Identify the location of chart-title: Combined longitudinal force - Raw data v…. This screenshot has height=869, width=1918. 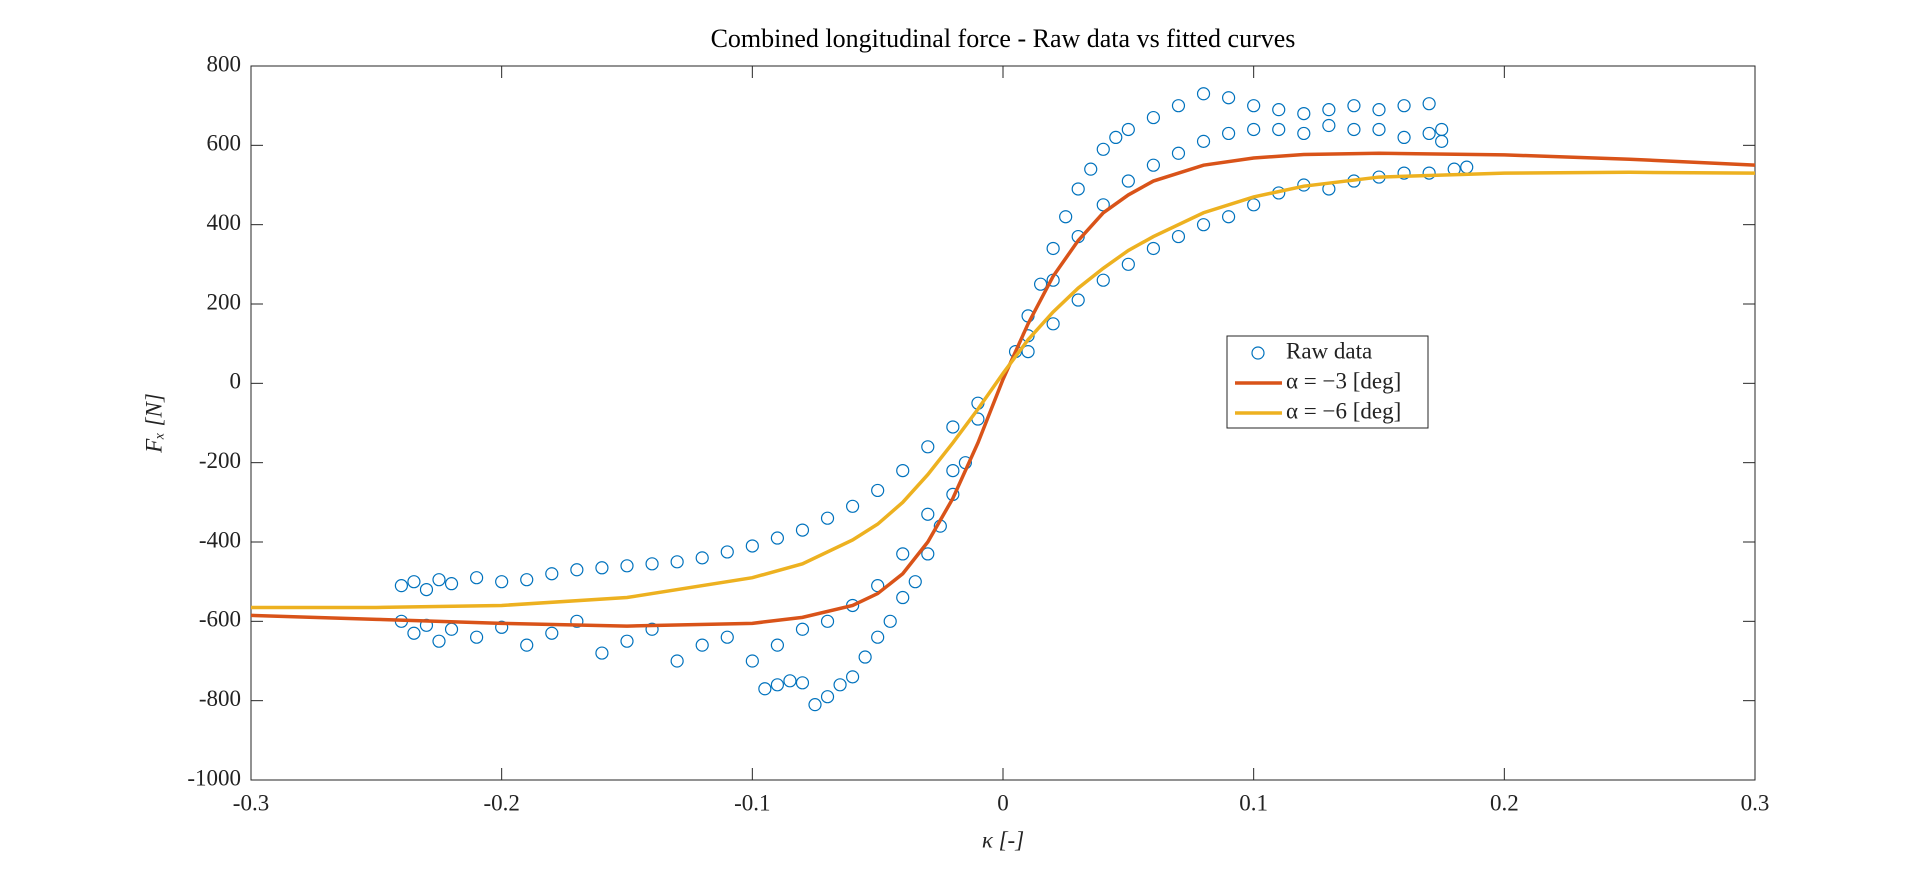
(1003, 38).